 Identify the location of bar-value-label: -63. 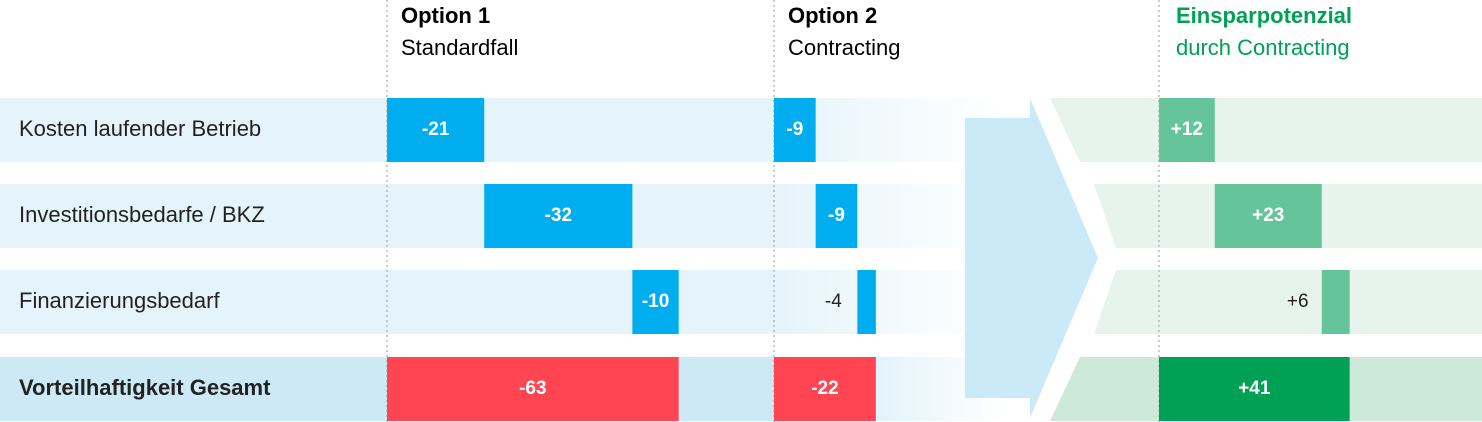
(533, 388).